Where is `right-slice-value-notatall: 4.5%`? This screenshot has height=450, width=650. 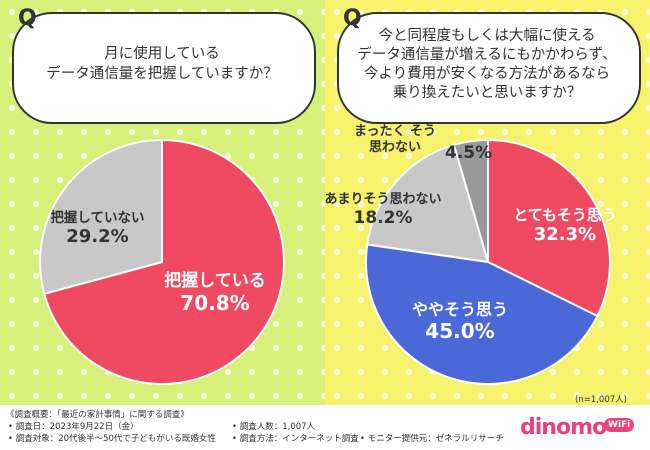
right-slice-value-notatall: 4.5% is located at coordinates (469, 153).